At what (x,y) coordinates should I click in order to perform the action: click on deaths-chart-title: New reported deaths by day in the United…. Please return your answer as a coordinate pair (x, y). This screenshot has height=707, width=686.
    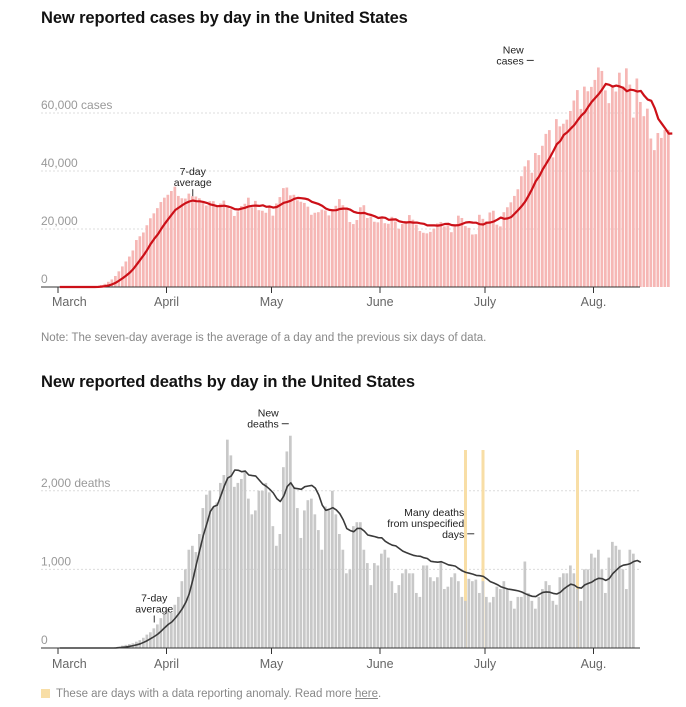
    Looking at the image, I should click on (228, 382).